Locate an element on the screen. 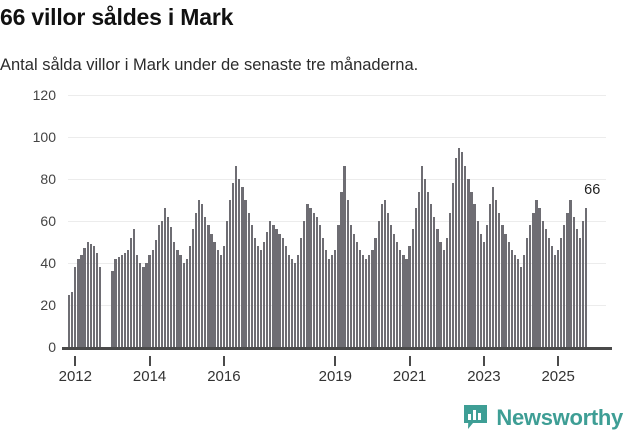  y-axis-tick-label: 20 is located at coordinates (48, 305).